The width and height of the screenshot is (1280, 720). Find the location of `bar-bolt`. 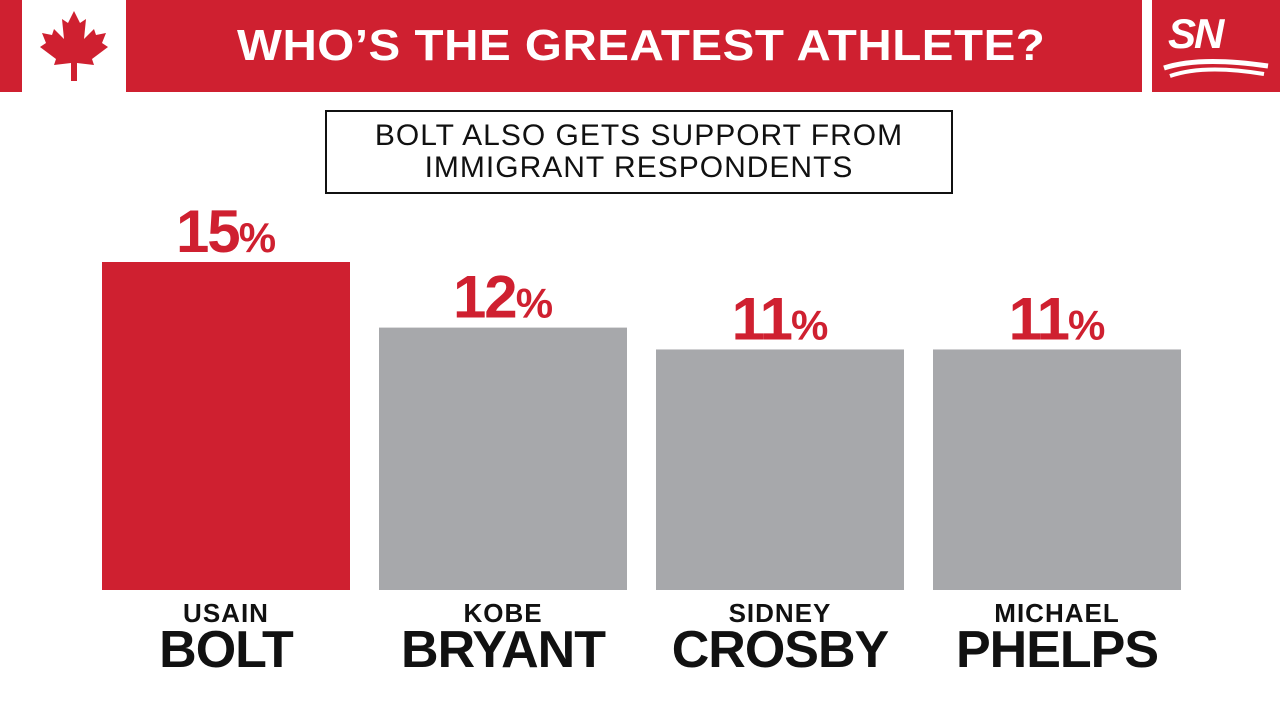

bar-bolt is located at coordinates (226, 426).